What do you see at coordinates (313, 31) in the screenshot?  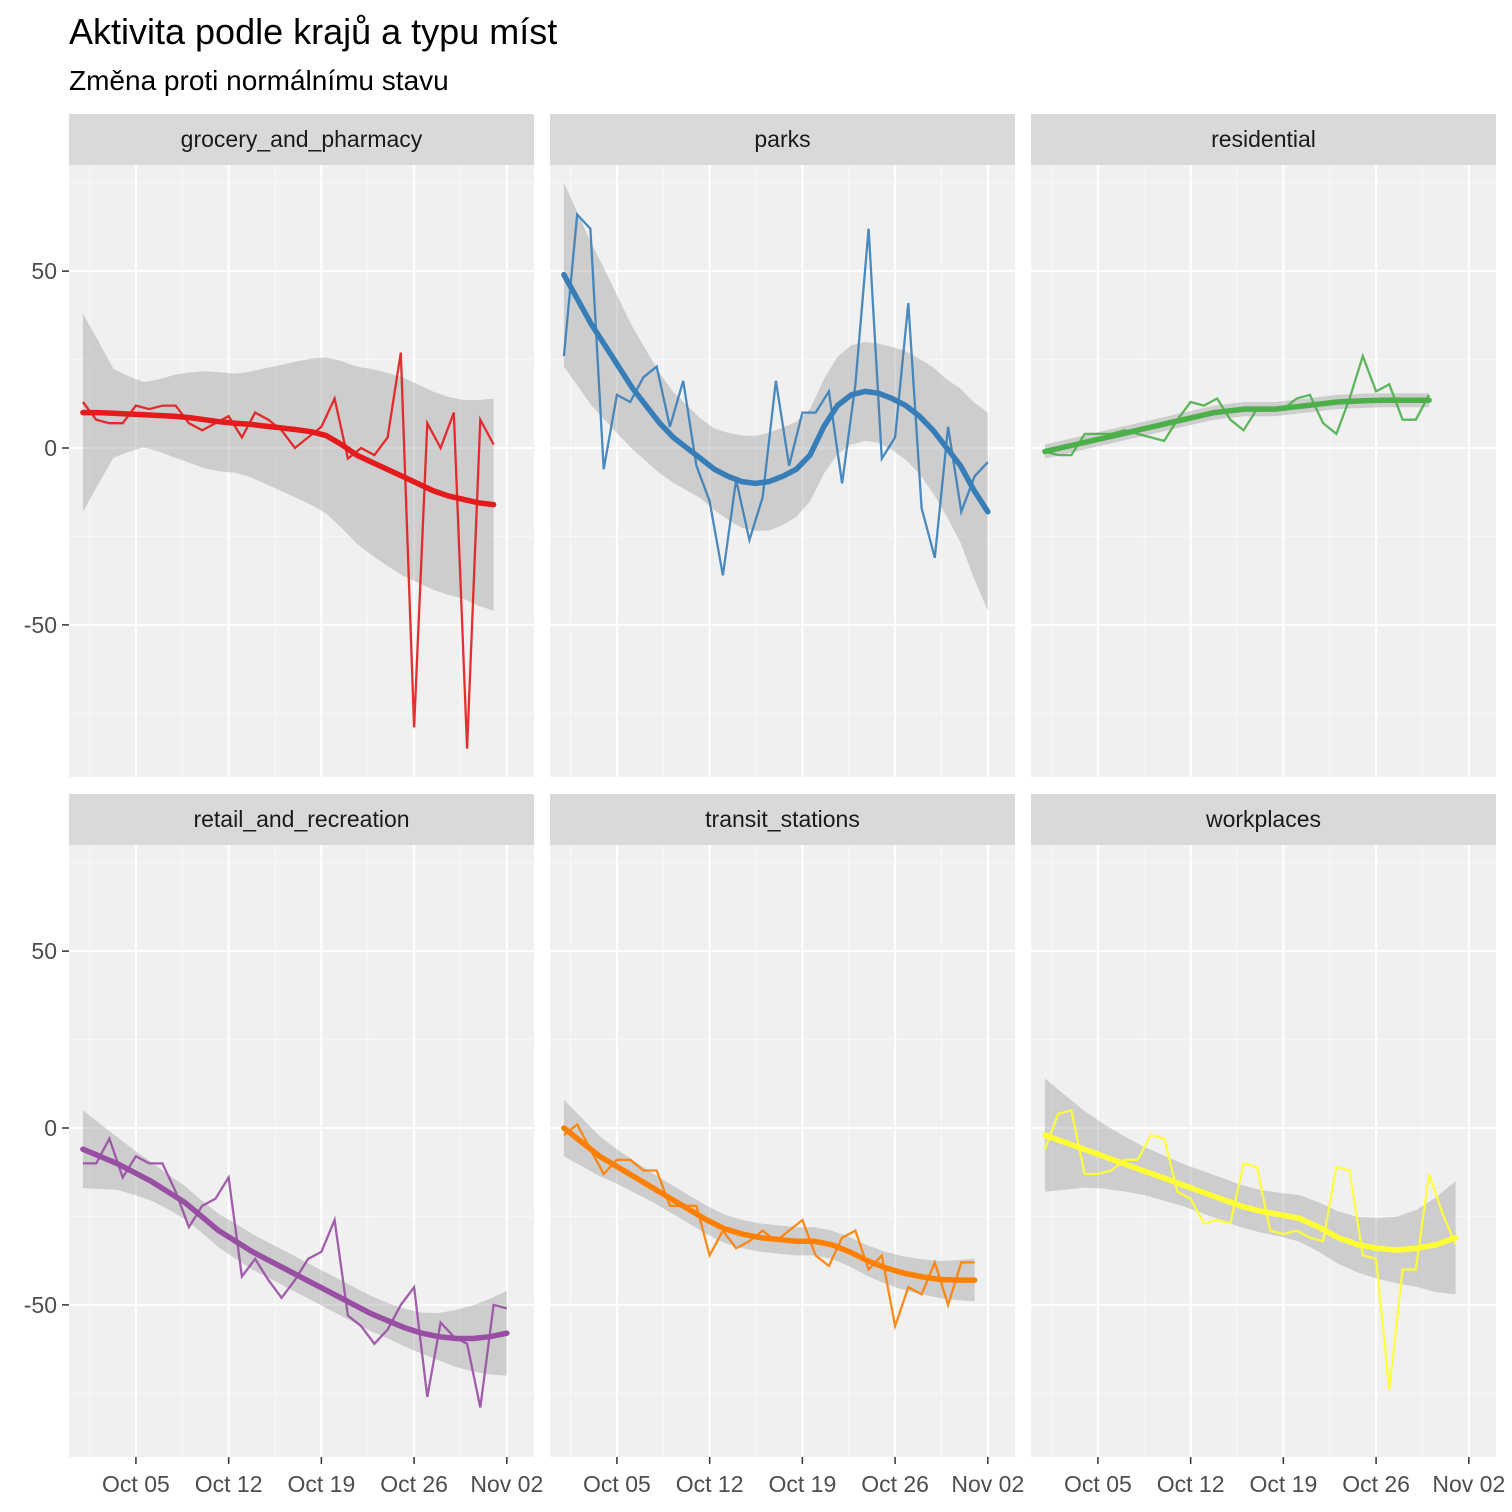 I see `chart-title: Aktivita podle krajů a typu míst` at bounding box center [313, 31].